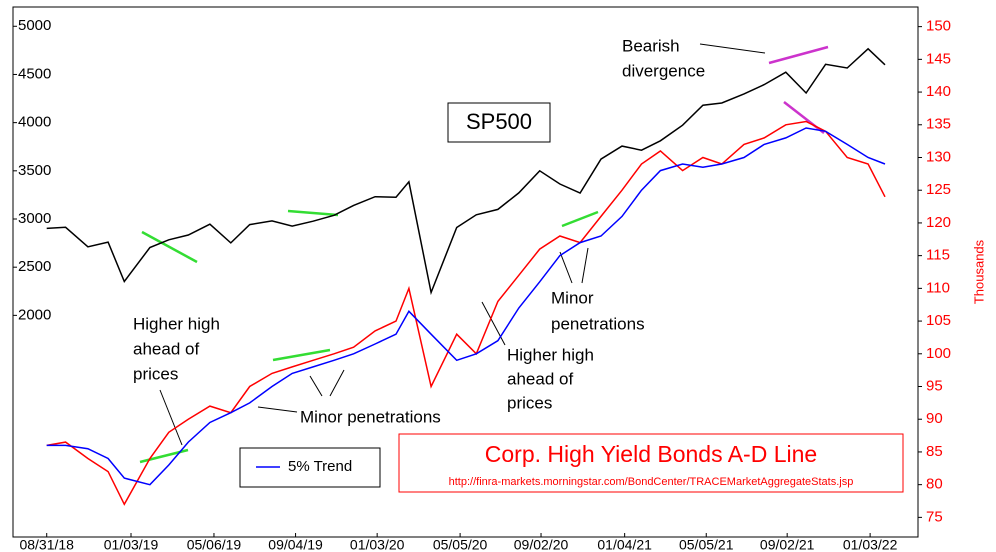 This screenshot has width=996, height=552. What do you see at coordinates (938, 26) in the screenshot?
I see `y2-tick-label: 150` at bounding box center [938, 26].